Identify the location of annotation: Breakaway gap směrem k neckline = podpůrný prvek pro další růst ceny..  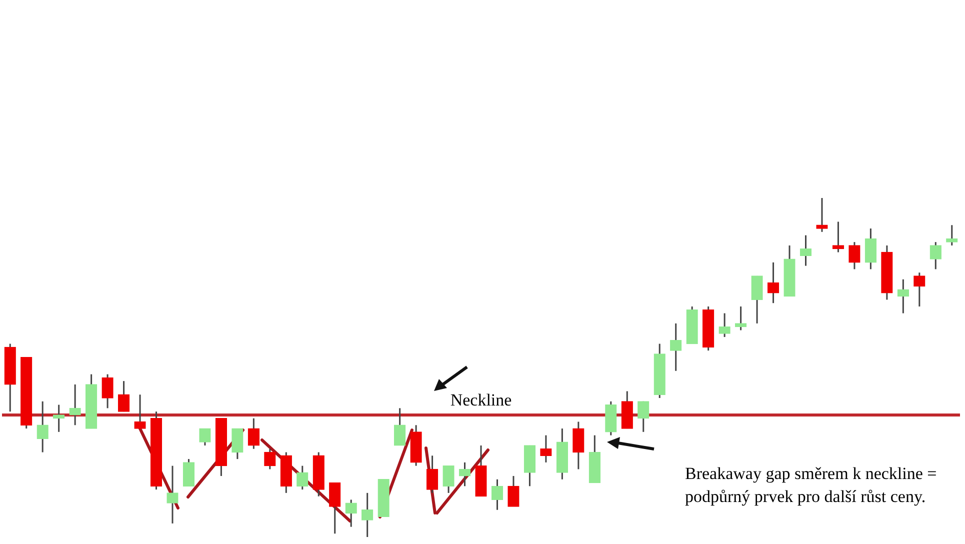
(811, 485).